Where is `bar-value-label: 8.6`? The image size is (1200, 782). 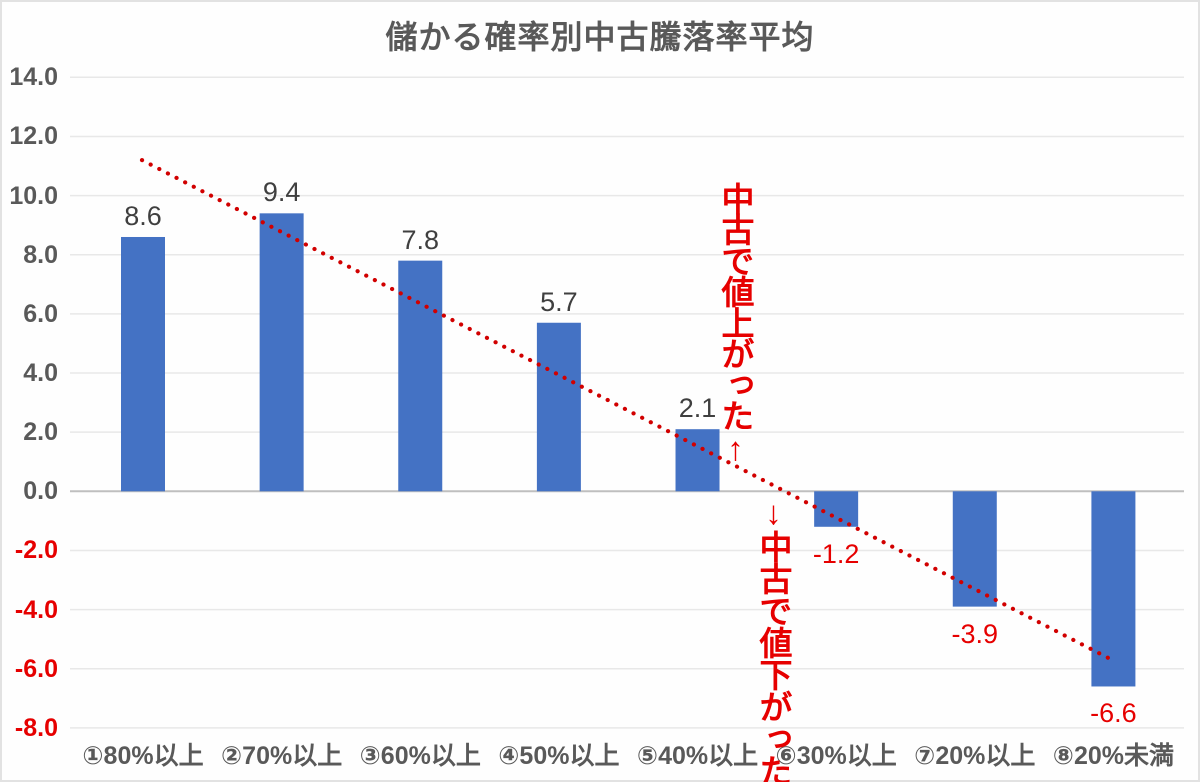 bar-value-label: 8.6 is located at coordinates (143, 215).